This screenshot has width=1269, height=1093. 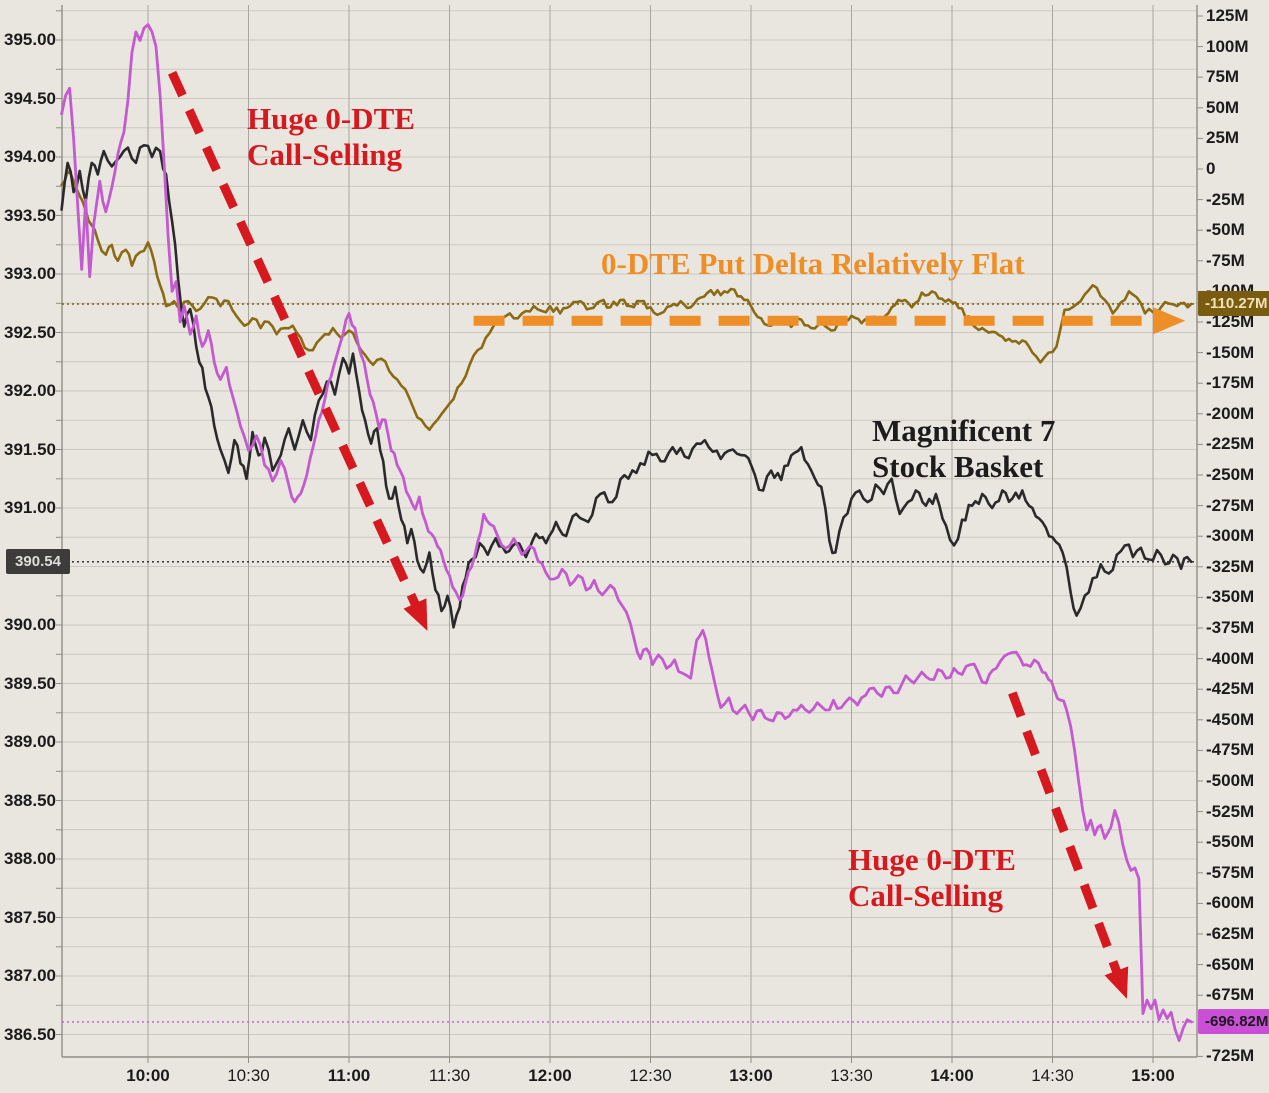 I want to click on delta-axis-label: -125M, so click(x=1230, y=321).